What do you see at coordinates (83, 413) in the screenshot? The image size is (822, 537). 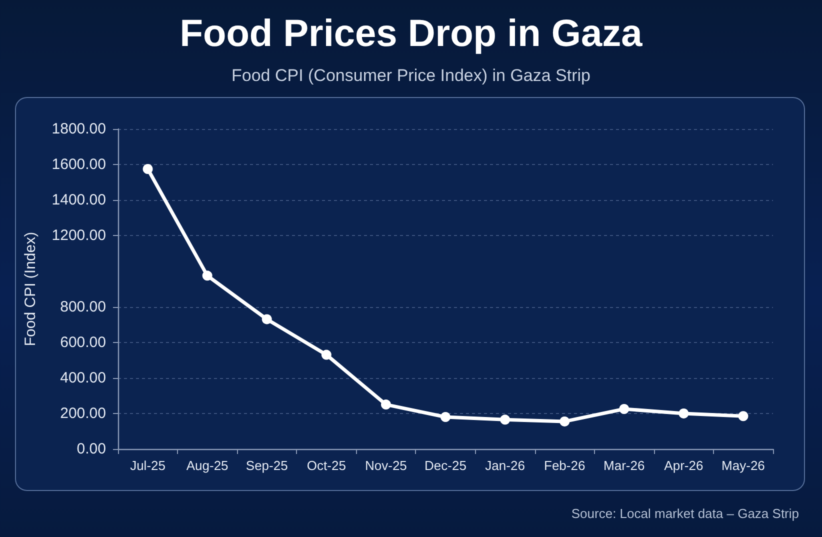 I see `y-tick-label: 200.00` at bounding box center [83, 413].